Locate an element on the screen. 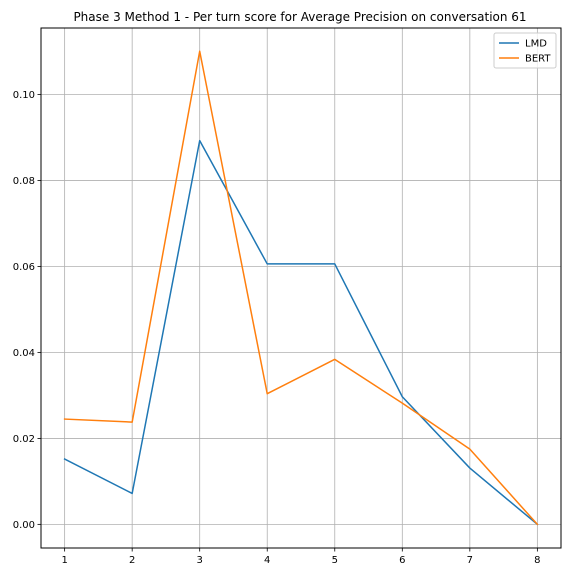  x-tick-label: 8 is located at coordinates (537, 560).